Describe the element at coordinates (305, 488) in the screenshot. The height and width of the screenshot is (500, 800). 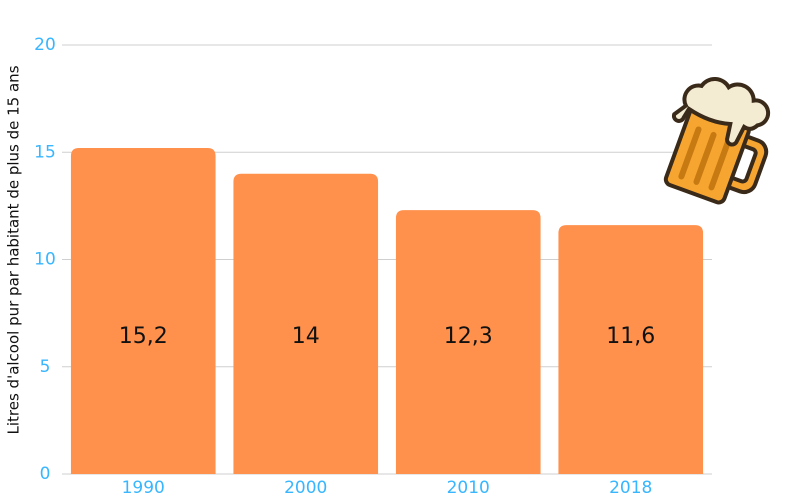
I see `x-tick-label: 2000` at that location.